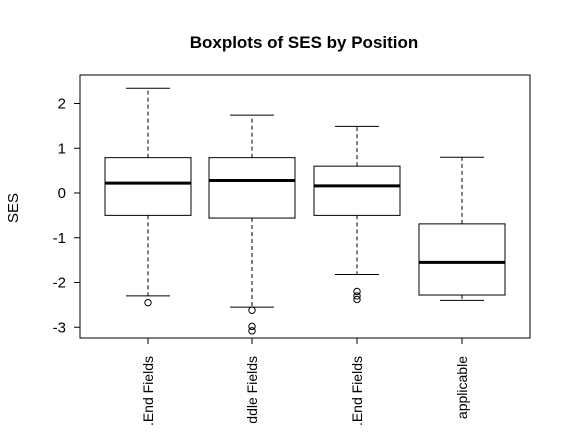 The height and width of the screenshot is (442, 572). I want to click on y-tick-label: 0, so click(62, 193).